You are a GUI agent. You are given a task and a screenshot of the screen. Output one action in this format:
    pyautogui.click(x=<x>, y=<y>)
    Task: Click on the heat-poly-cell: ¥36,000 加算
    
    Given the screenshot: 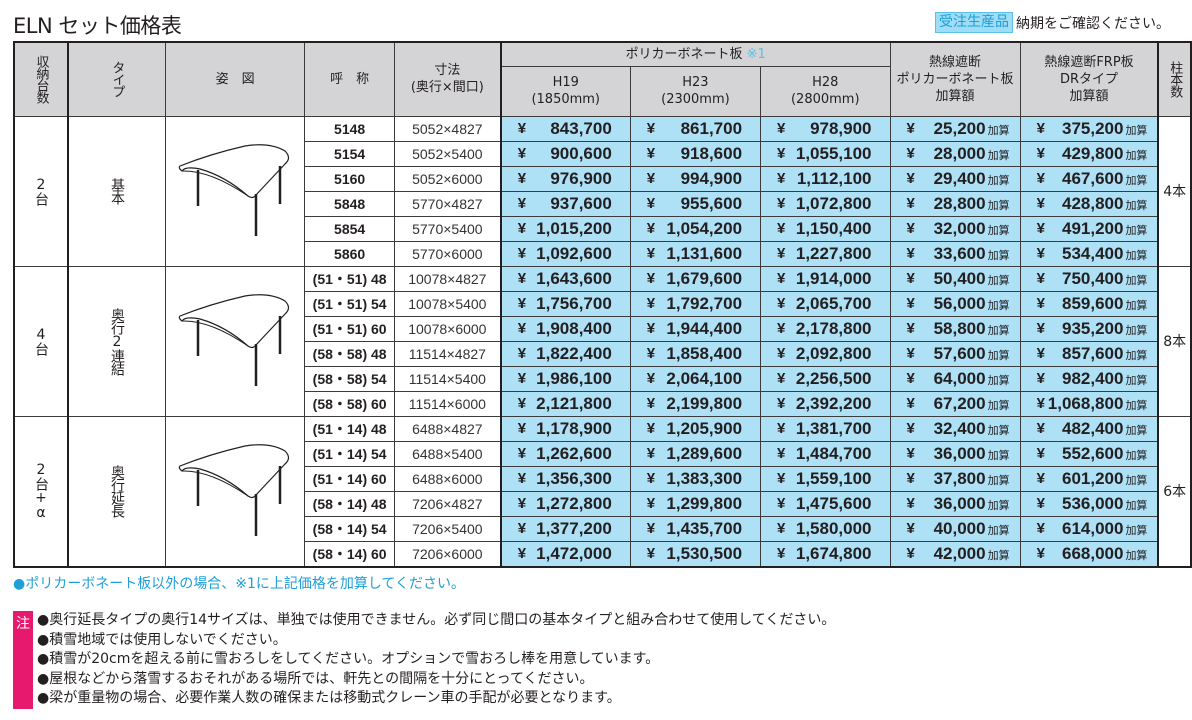 What is the action you would take?
    pyautogui.click(x=955, y=503)
    